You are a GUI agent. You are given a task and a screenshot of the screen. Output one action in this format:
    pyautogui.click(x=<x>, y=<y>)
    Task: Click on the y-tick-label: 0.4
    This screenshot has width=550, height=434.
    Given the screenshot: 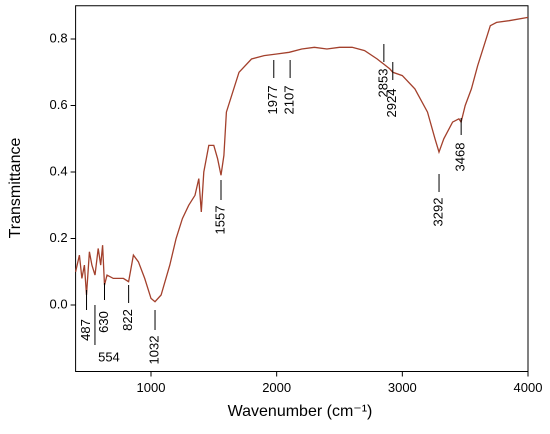 What is the action you would take?
    pyautogui.click(x=59, y=170)
    